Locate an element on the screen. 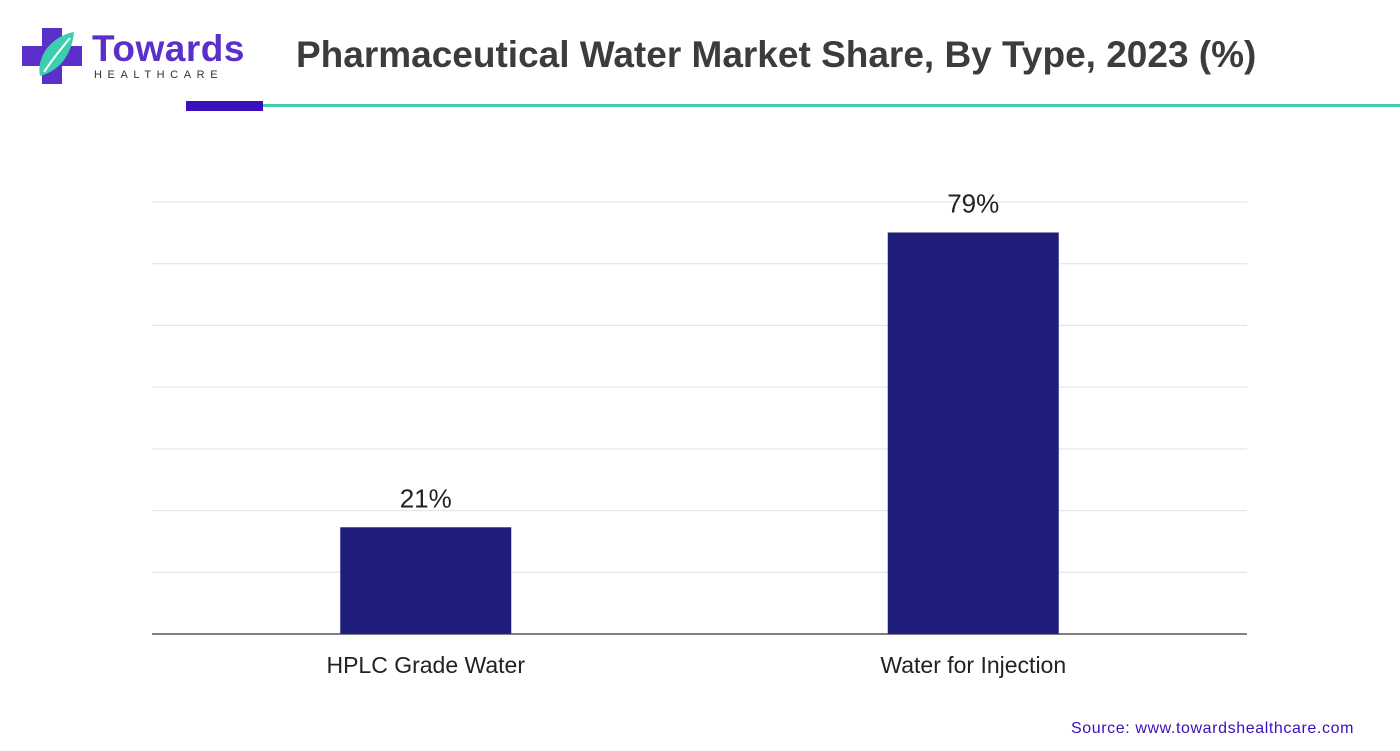 This screenshot has width=1400, height=751. brand-logo: Towards HEALTHCARE is located at coordinates (133, 55).